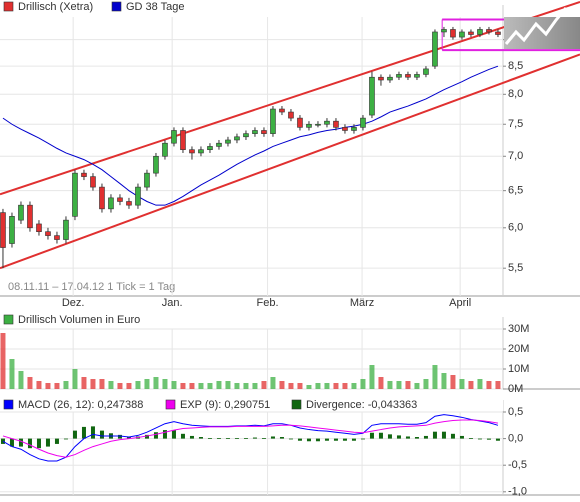 This screenshot has width=580, height=502. Describe the element at coordinates (515, 66) in the screenshot. I see `y-tick-label: 8,5` at that location.